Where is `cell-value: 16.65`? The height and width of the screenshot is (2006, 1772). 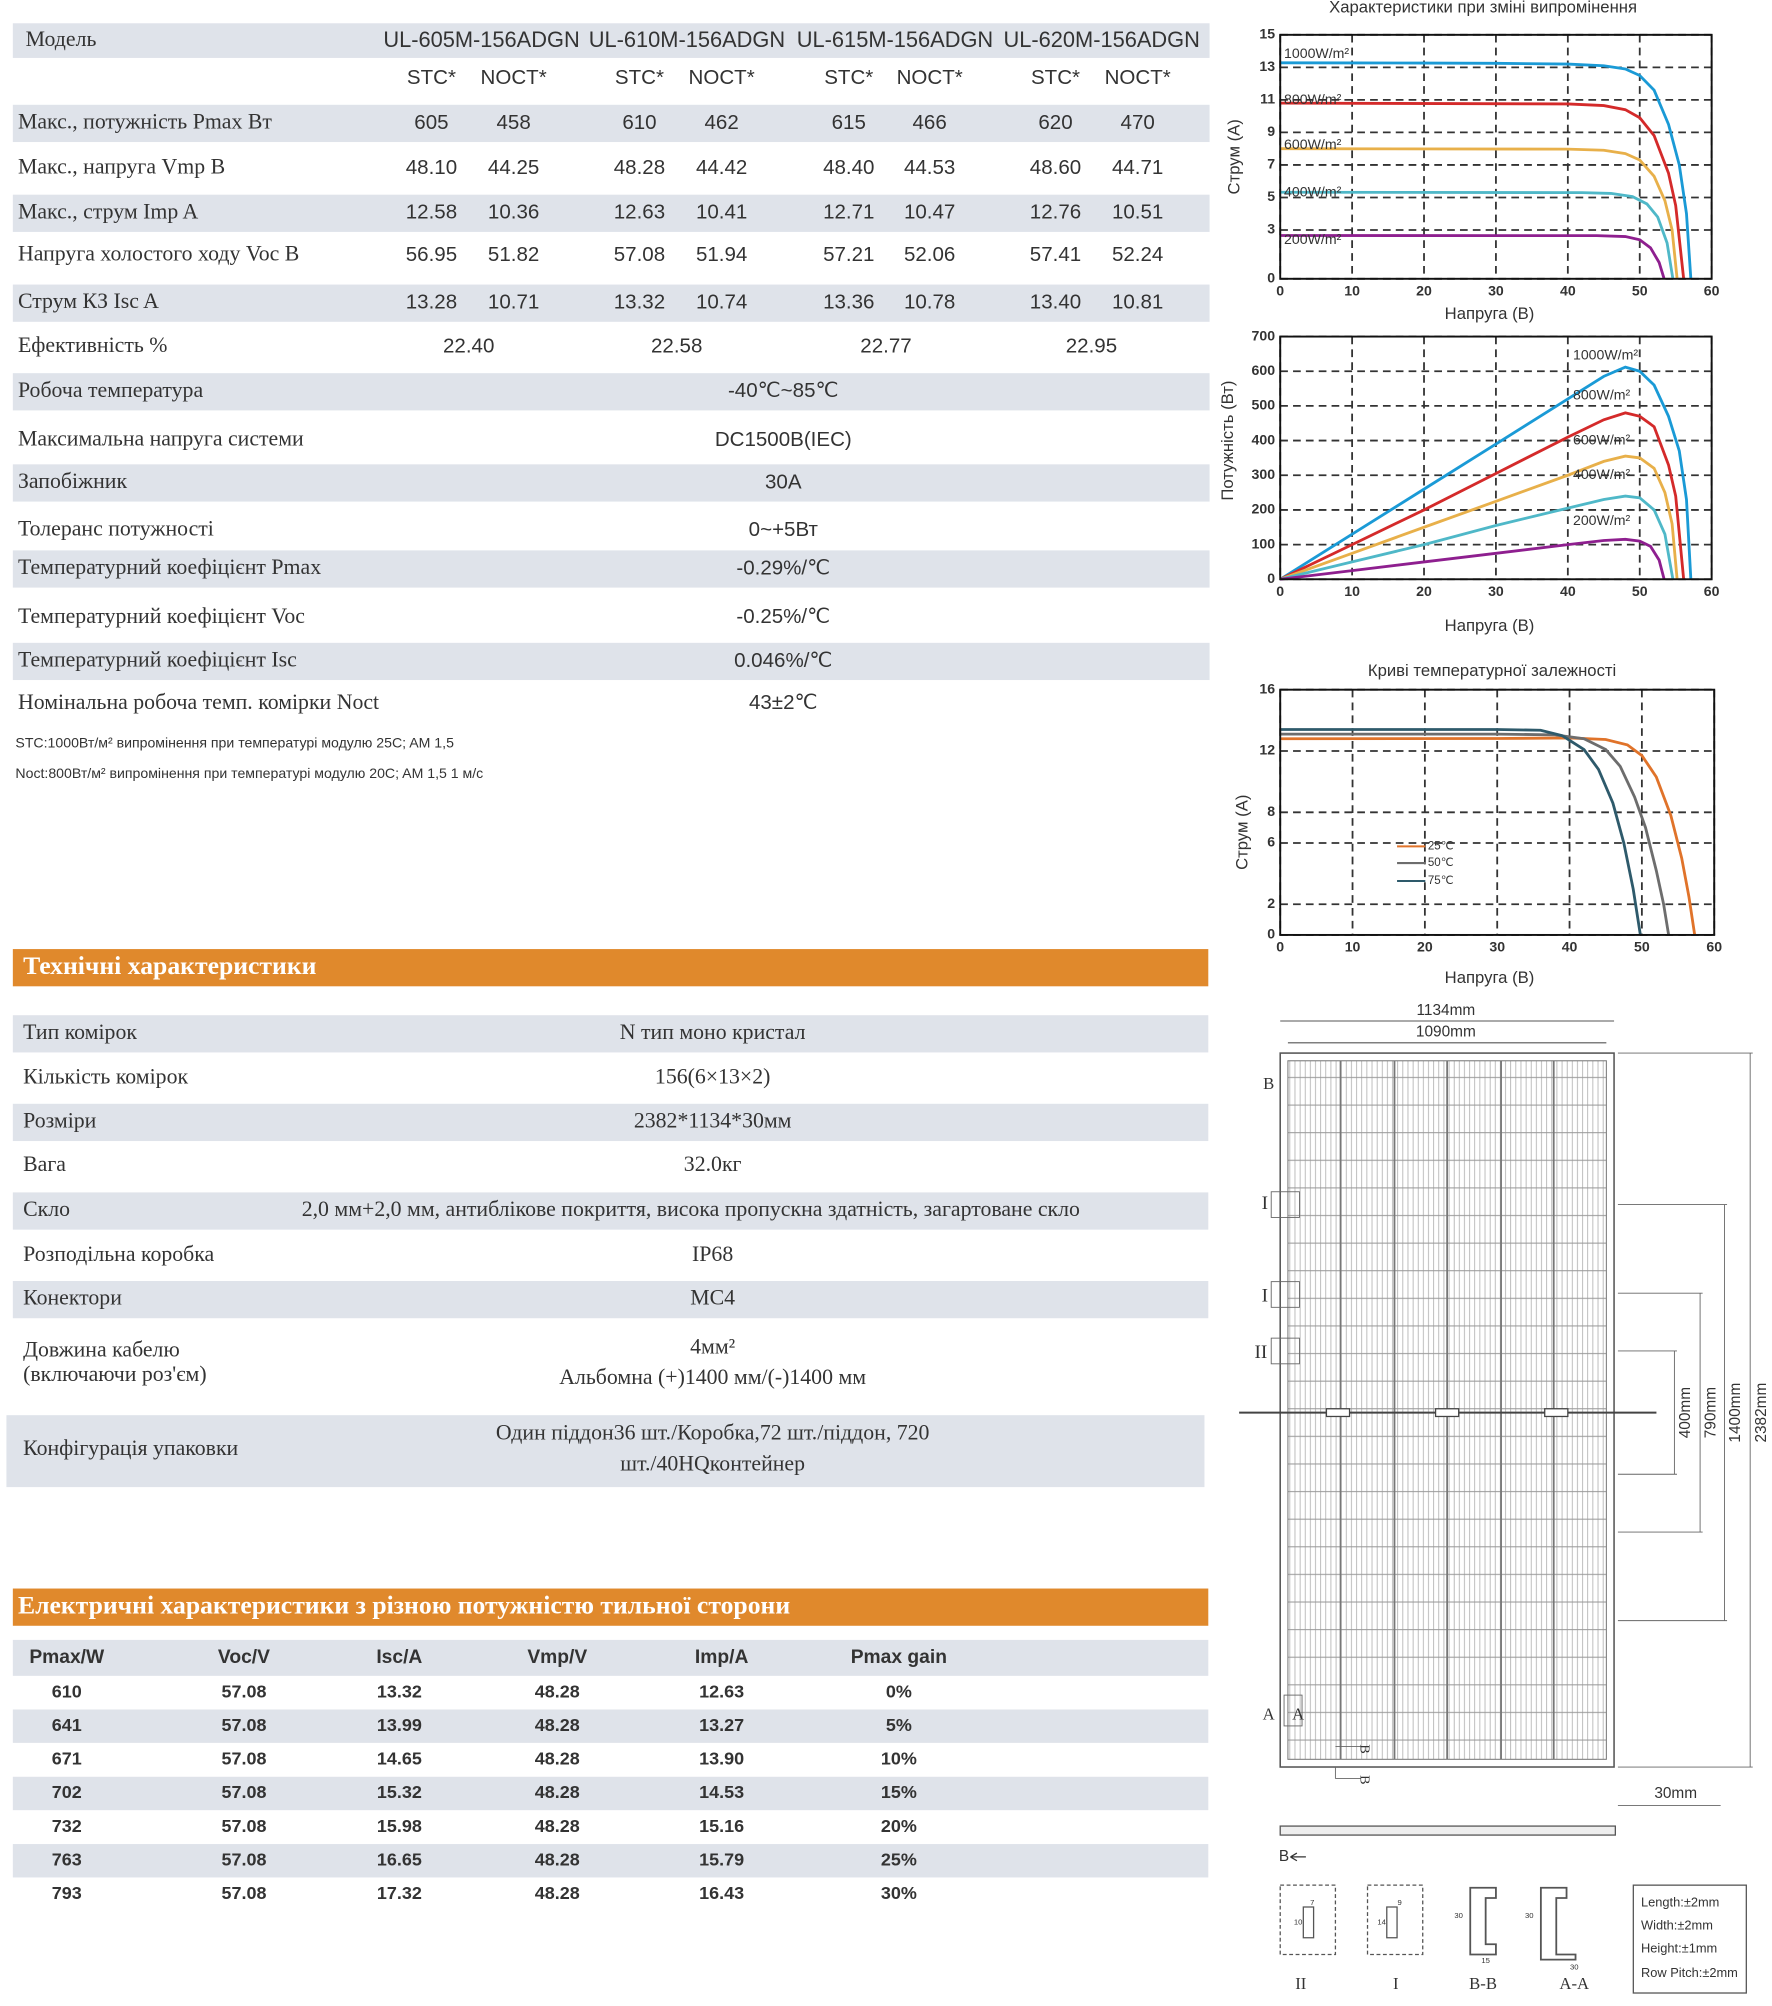 cell-value: 16.65 is located at coordinates (399, 1860).